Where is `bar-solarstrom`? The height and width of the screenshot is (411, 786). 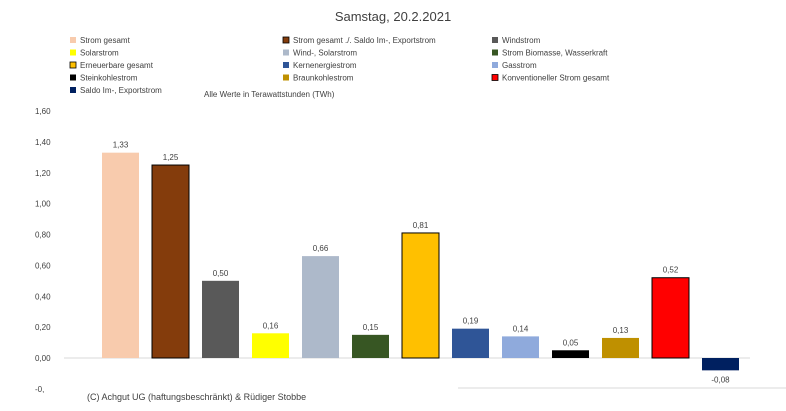 bar-solarstrom is located at coordinates (270, 345).